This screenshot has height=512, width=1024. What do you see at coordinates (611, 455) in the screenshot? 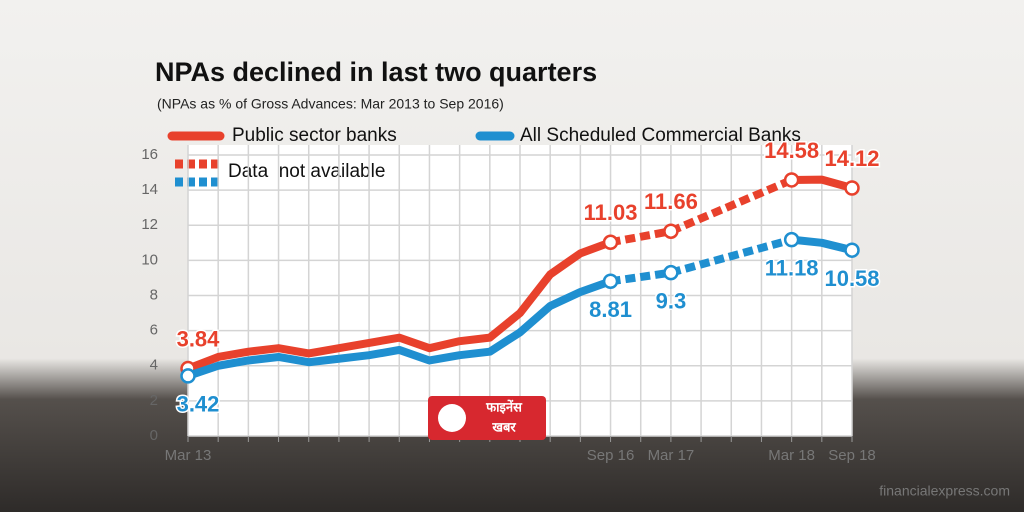
I see `x-tick-label: Sep 16` at bounding box center [611, 455].